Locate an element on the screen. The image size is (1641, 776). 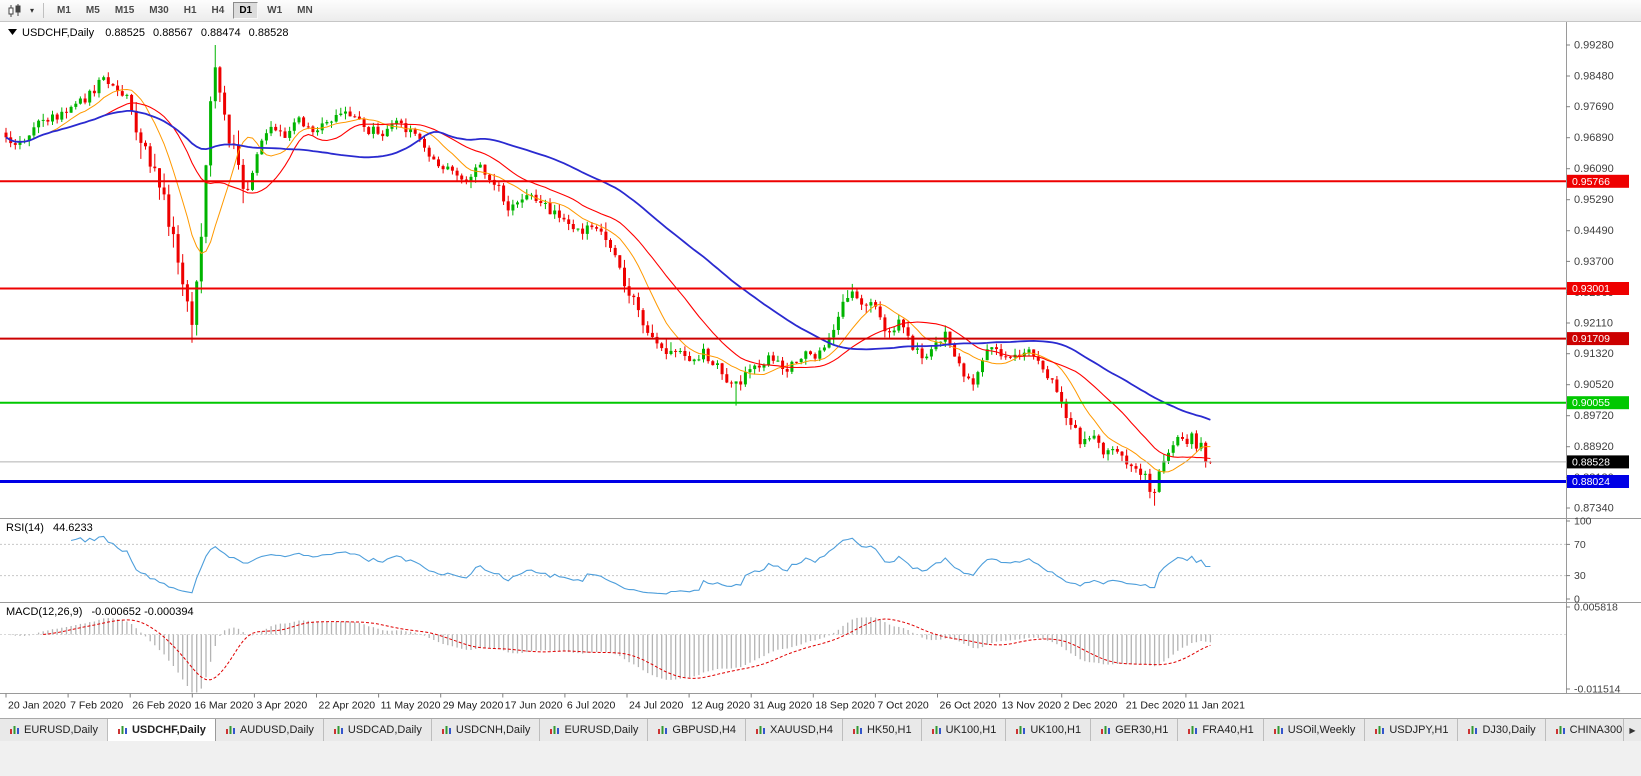
period-button-h4: H4 is located at coordinates (218, 10).